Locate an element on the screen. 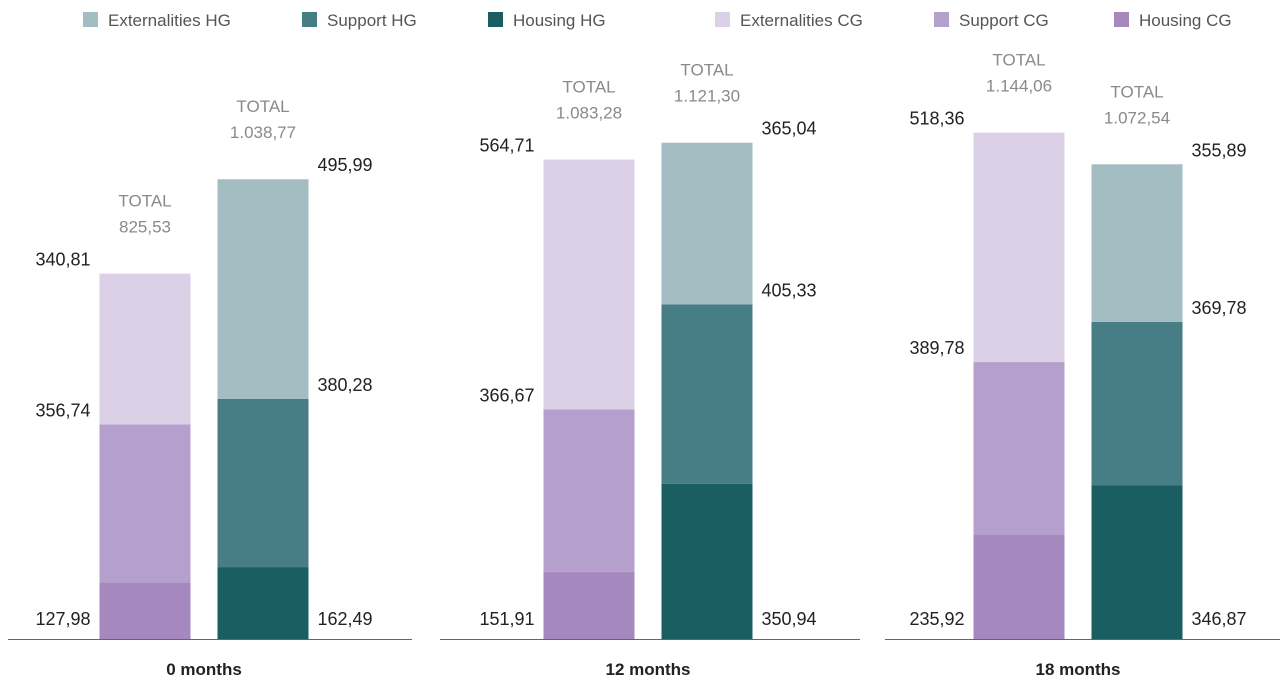 The width and height of the screenshot is (1287, 681). total-value-0-months-hg: 1.038,77 is located at coordinates (263, 132).